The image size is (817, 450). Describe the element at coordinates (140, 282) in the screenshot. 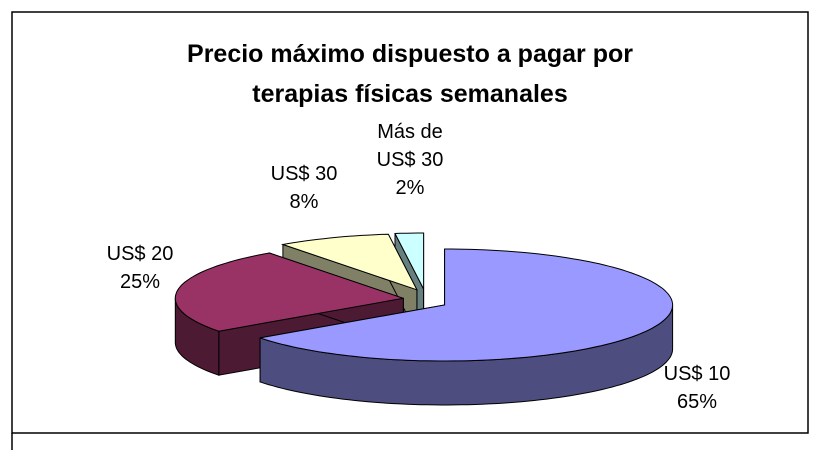

I see `value-label: 25%` at that location.